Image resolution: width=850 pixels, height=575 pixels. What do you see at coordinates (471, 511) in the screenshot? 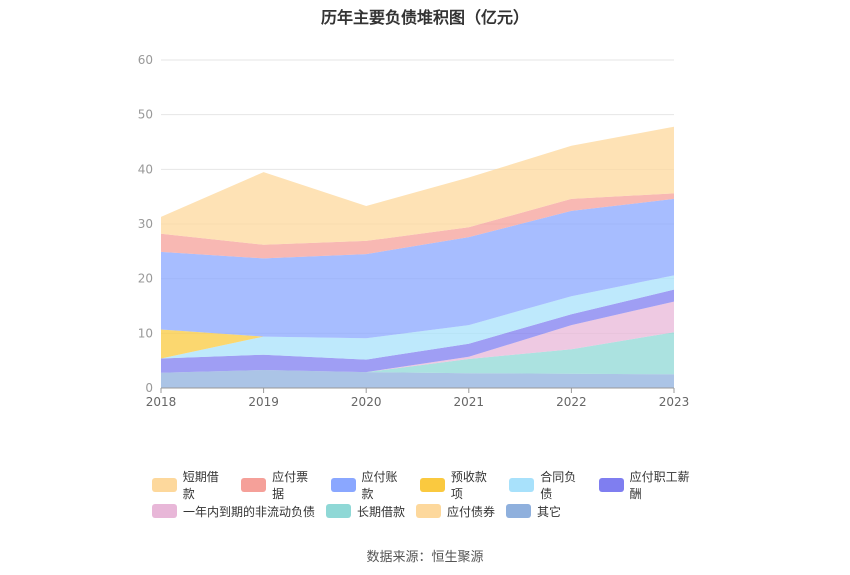
I see `legend-label: 应付债券` at bounding box center [471, 511].